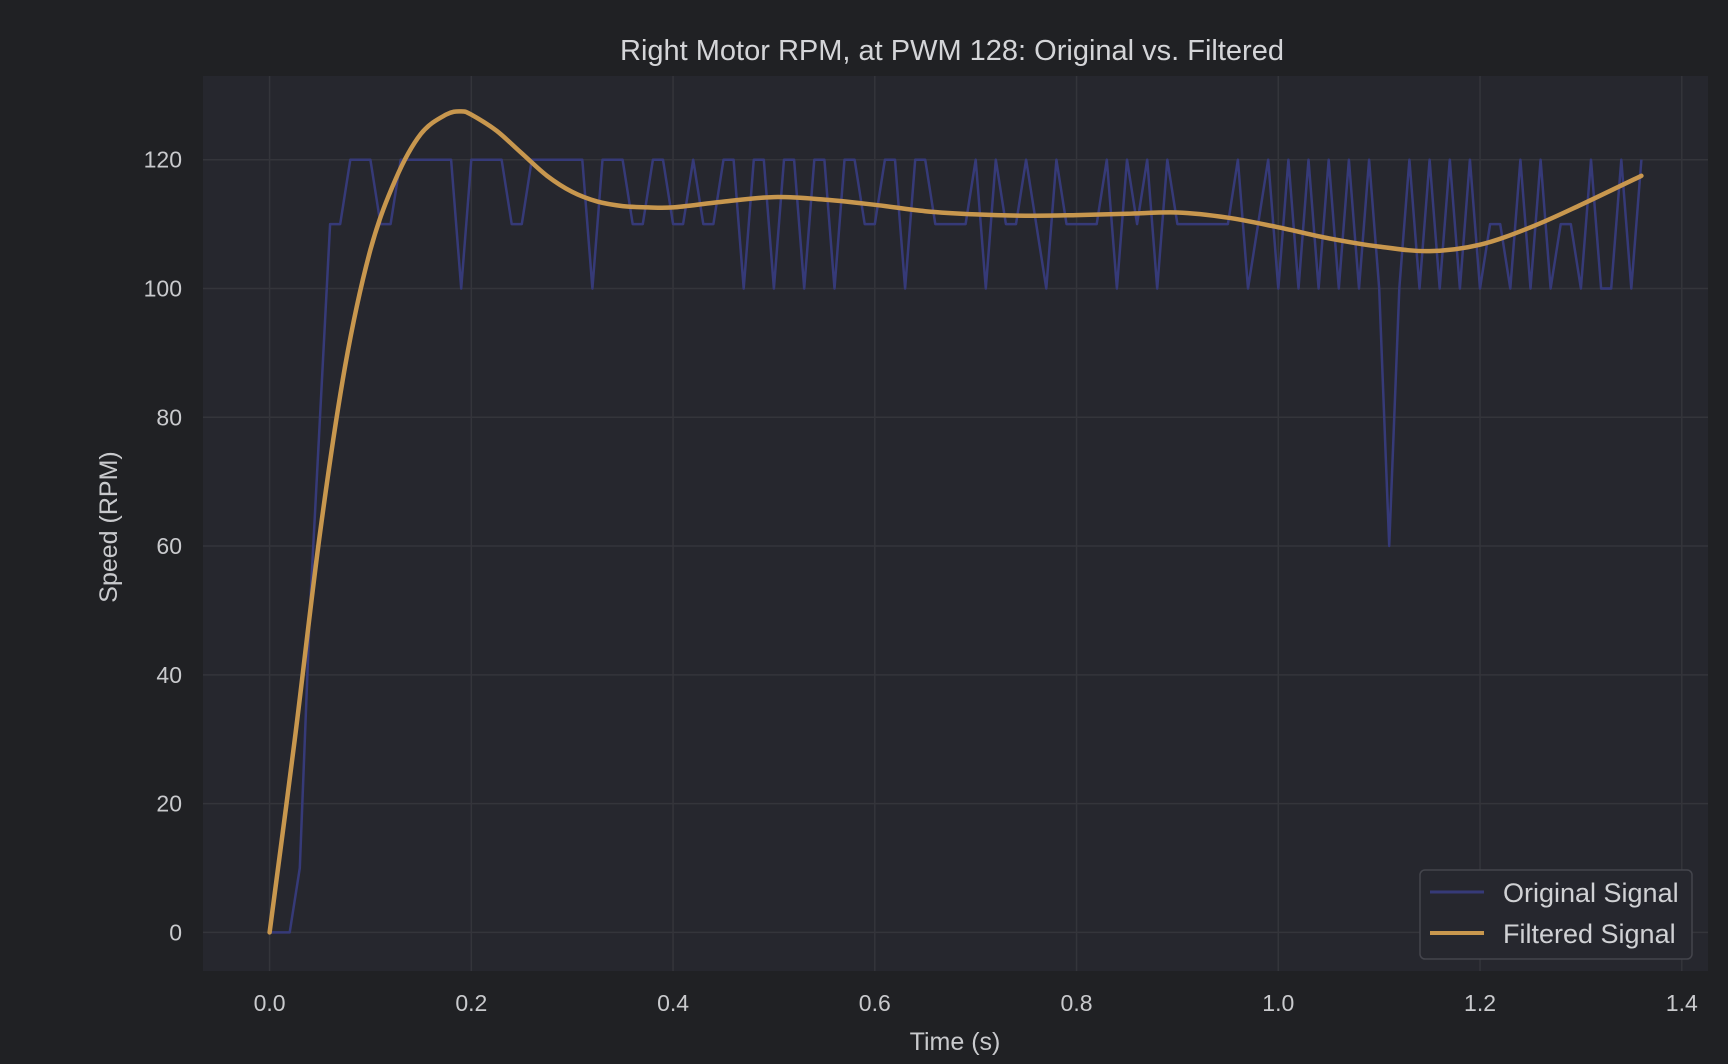  Describe the element at coordinates (875, 1003) in the screenshot. I see `x-tick-label: 0.6` at that location.